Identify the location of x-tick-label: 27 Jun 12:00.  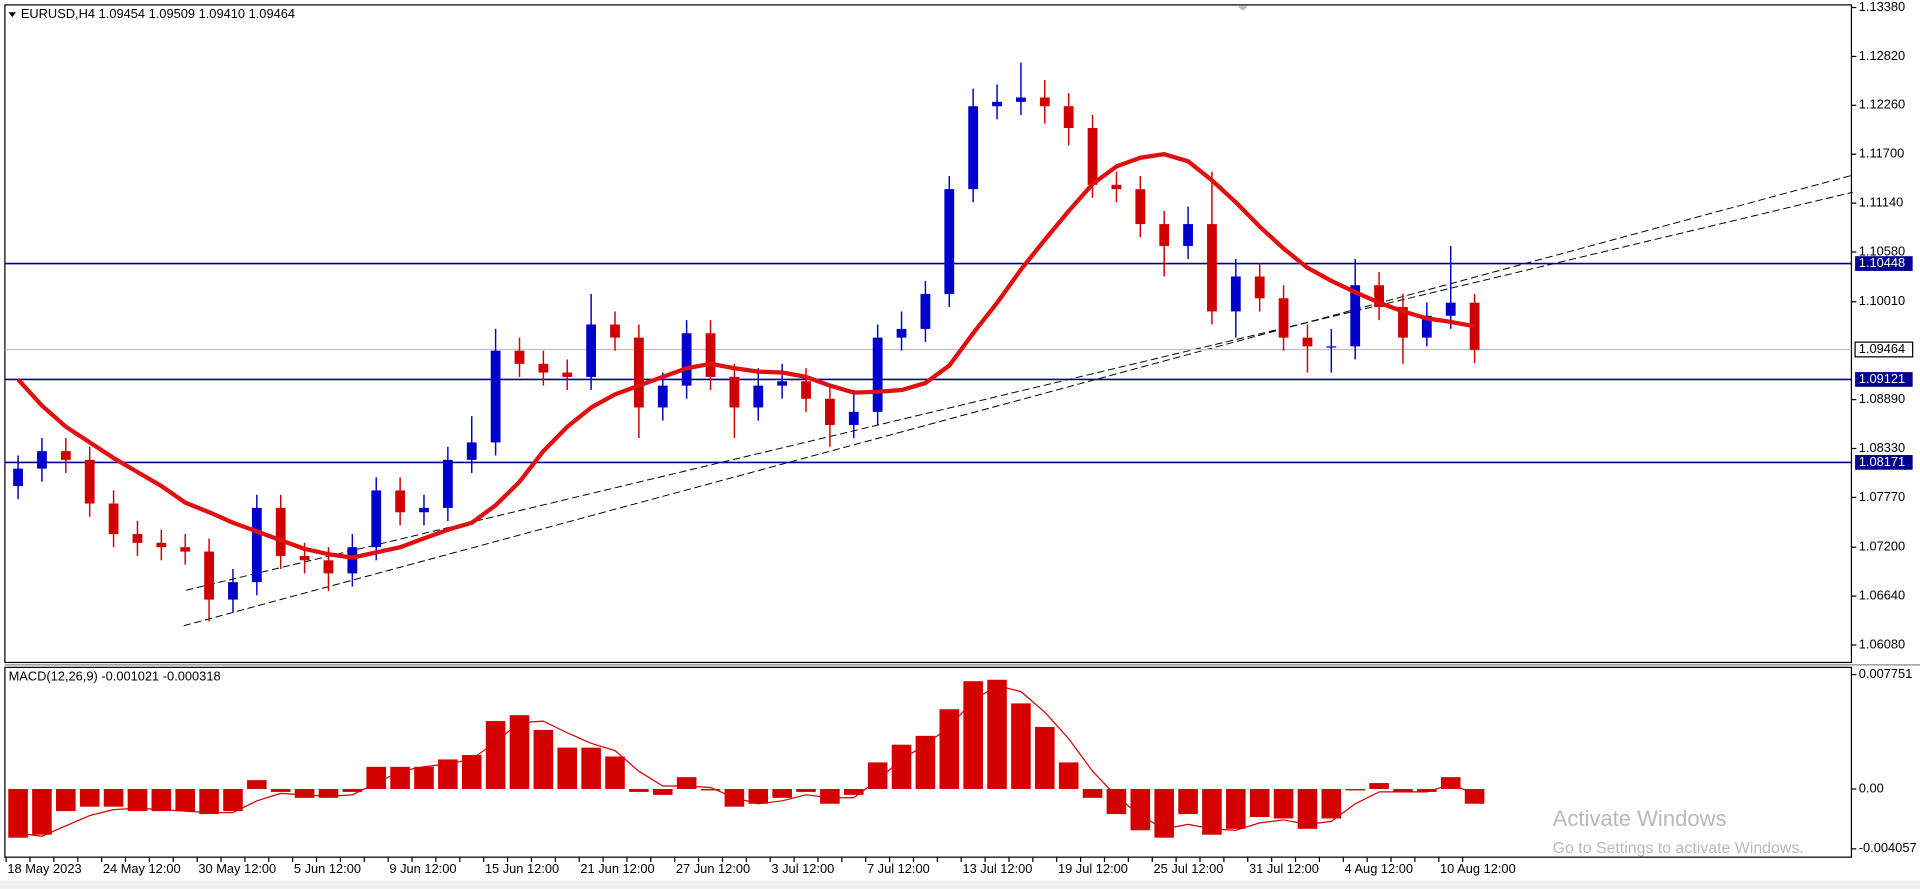
(713, 868).